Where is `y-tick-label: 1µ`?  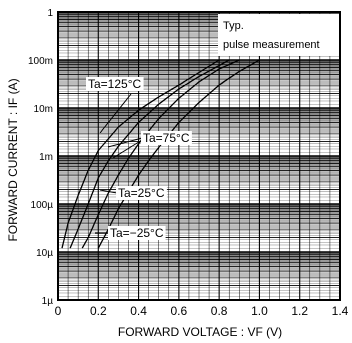
y-tick-label: 1µ is located at coordinates (48, 301).